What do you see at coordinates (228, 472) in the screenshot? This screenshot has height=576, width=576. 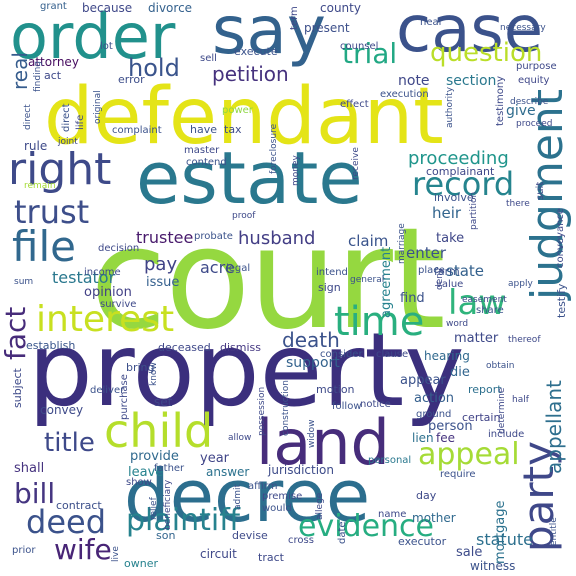 I see `word-answer: answer` at bounding box center [228, 472].